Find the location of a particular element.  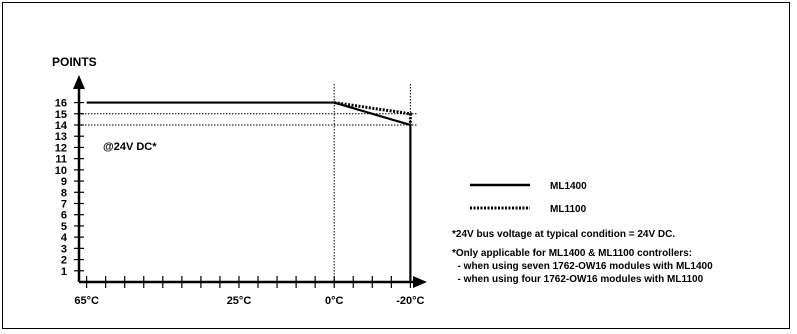

voltage-annotation: @24V DC* is located at coordinates (130, 147).